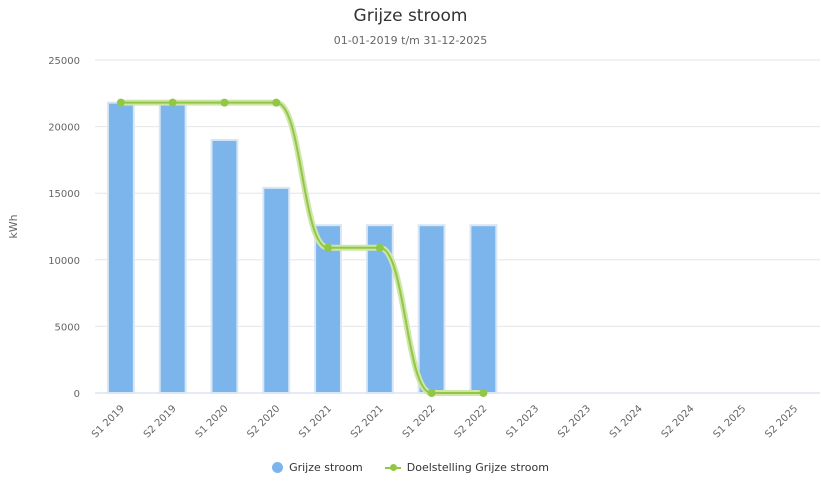 The height and width of the screenshot is (481, 821). Describe the element at coordinates (471, 421) in the screenshot. I see `x-tick-label: S2 2022` at that location.